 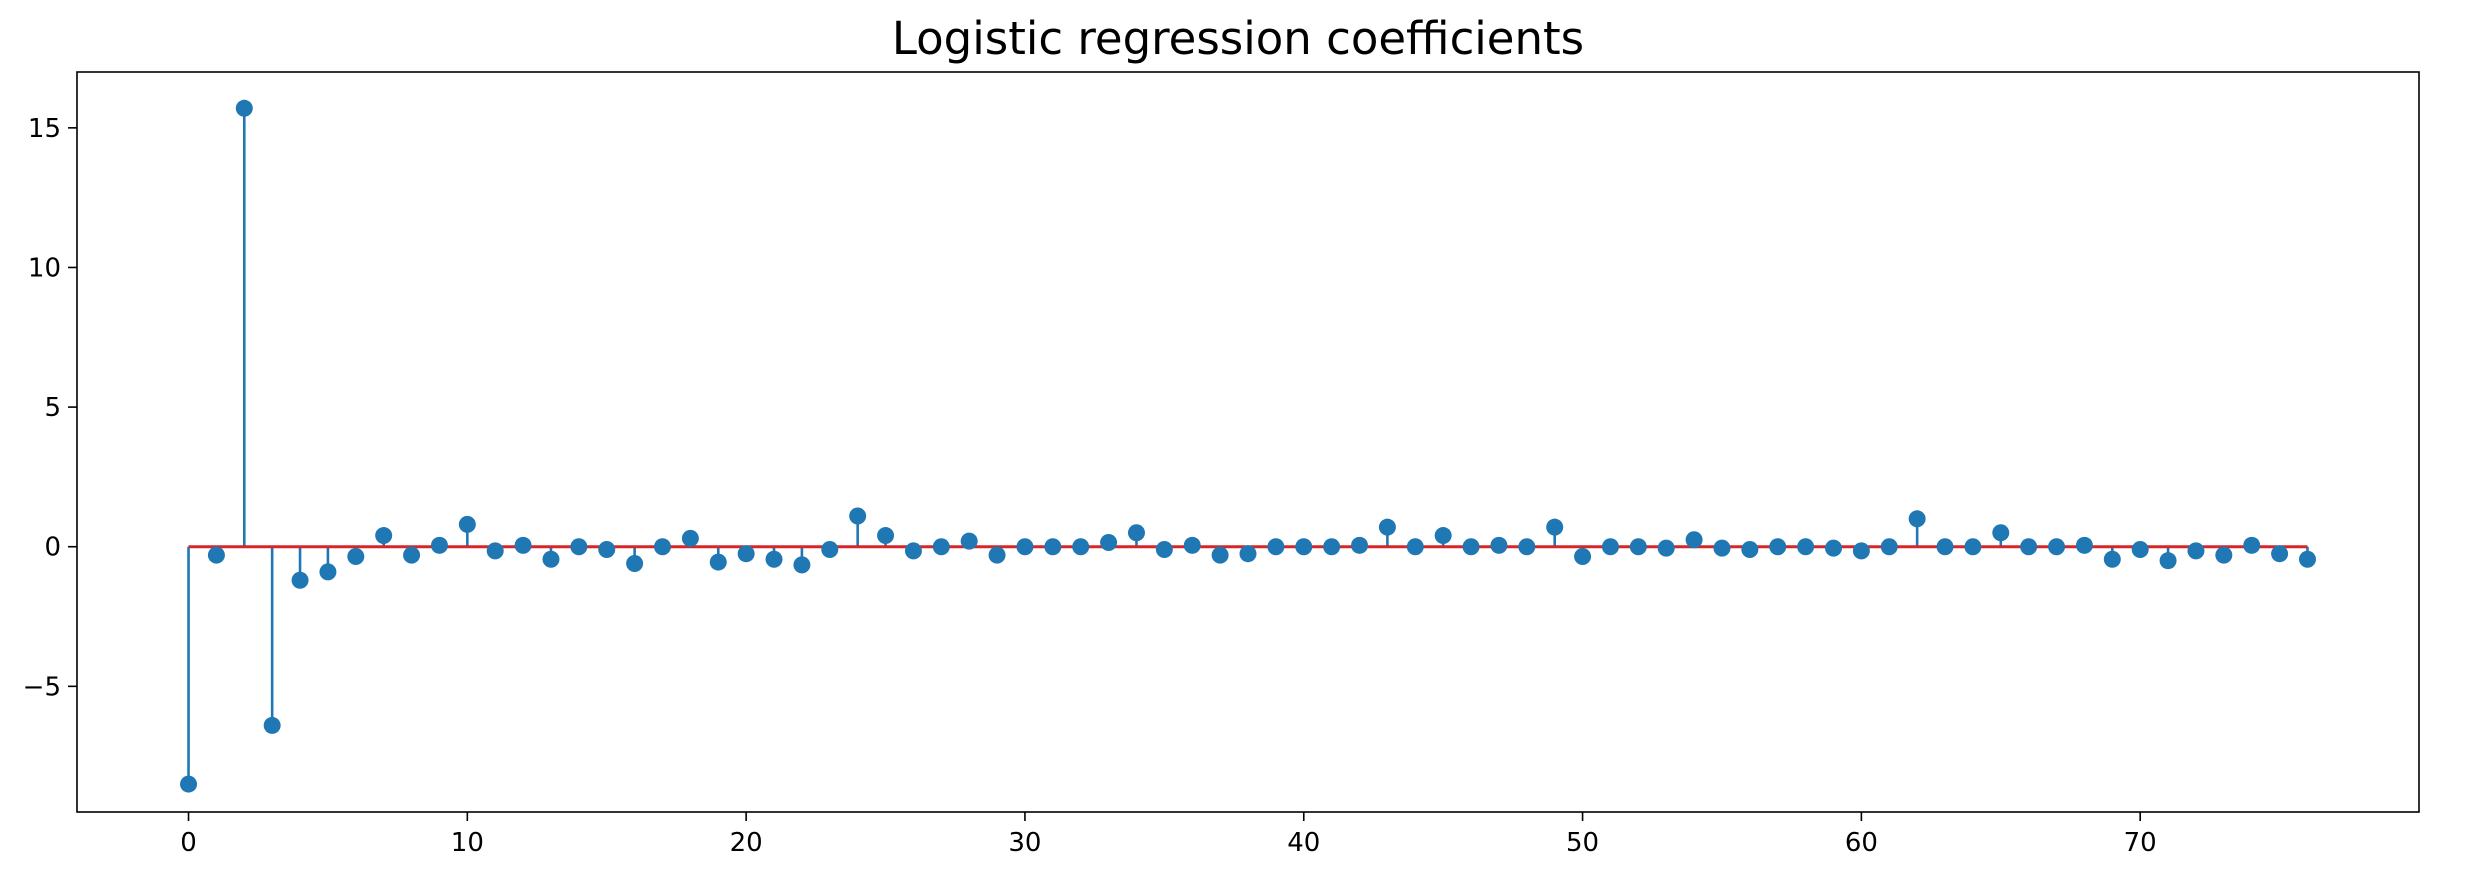 What do you see at coordinates (44, 268) in the screenshot?
I see `y-tick-label: 10` at bounding box center [44, 268].